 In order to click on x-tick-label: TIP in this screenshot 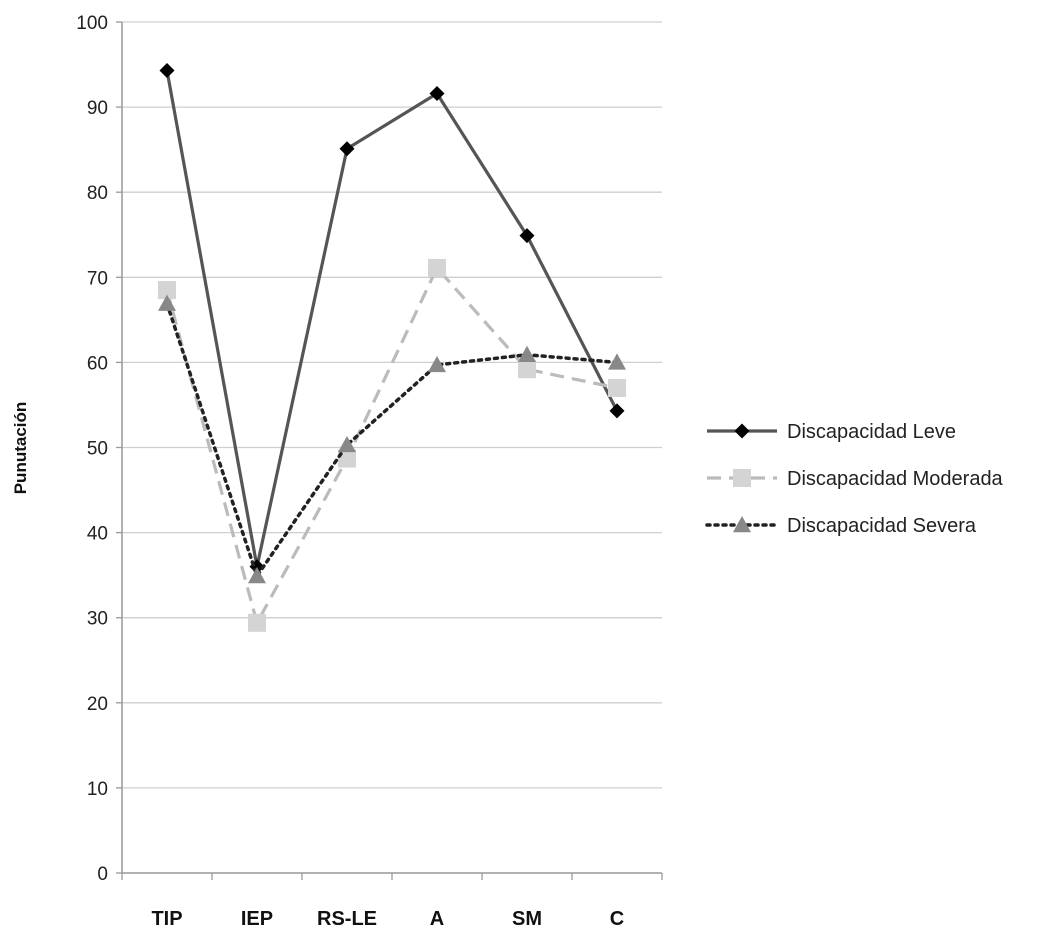, I will do `click(166, 919)`.